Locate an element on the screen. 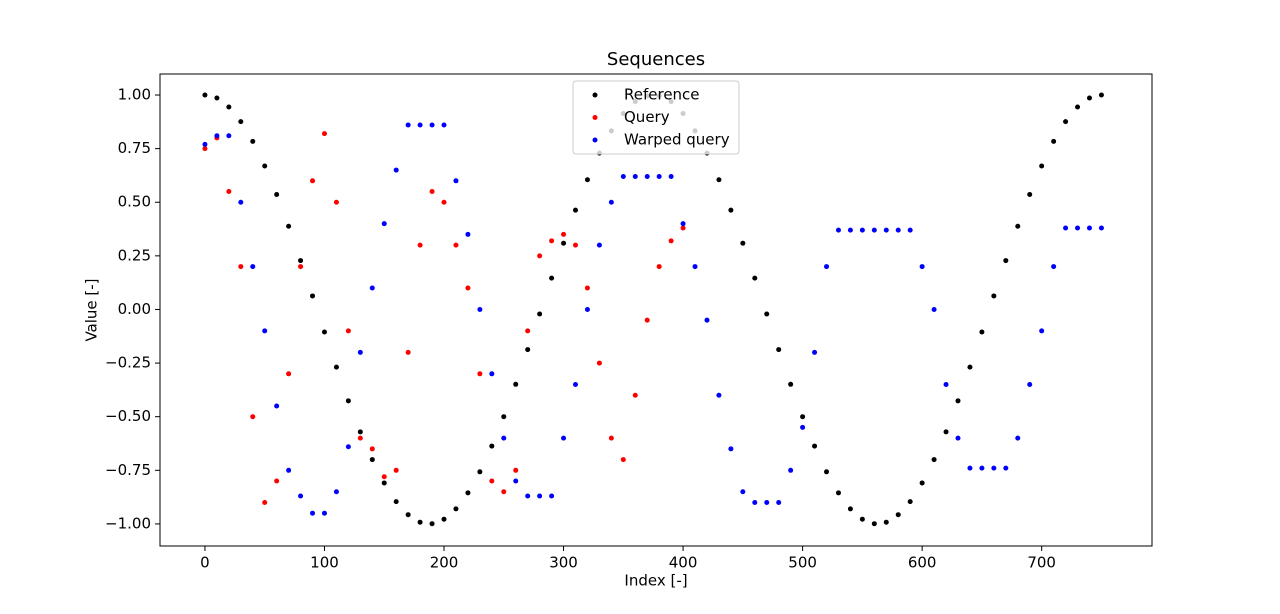 This screenshot has width=1280, height=614. y-tick-label: −0.50 is located at coordinates (128, 416).